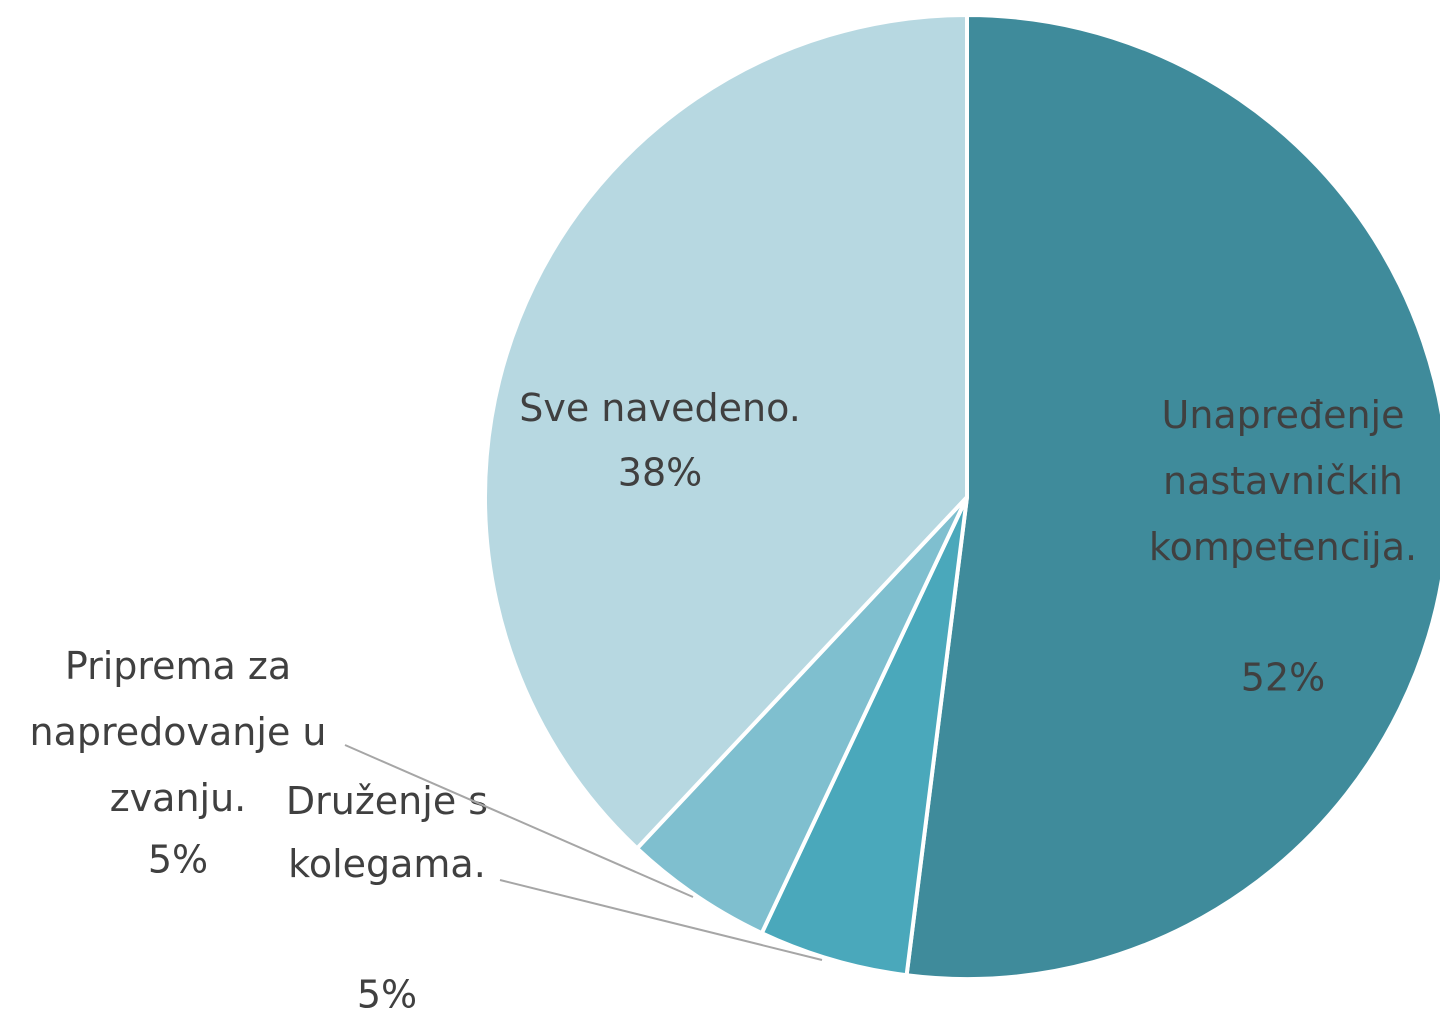 Image resolution: width=1440 pixels, height=1017 pixels. Describe the element at coordinates (1283, 481) in the screenshot. I see `category-label: Unapređenje nastavničkih kompetencija.` at that location.